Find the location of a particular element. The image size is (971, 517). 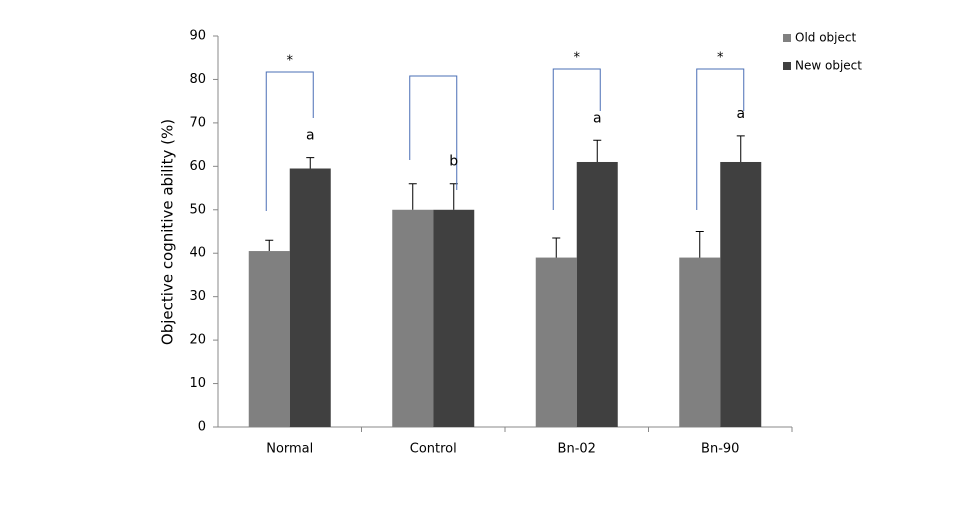

y-tick-label: 80 is located at coordinates (197, 79).